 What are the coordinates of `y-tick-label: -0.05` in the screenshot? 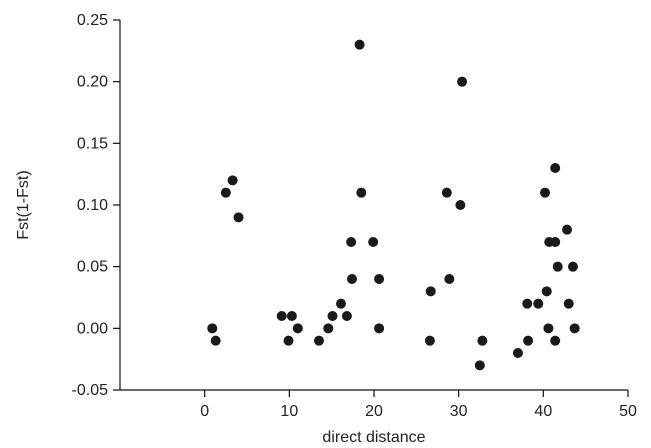 It's located at (90, 390).